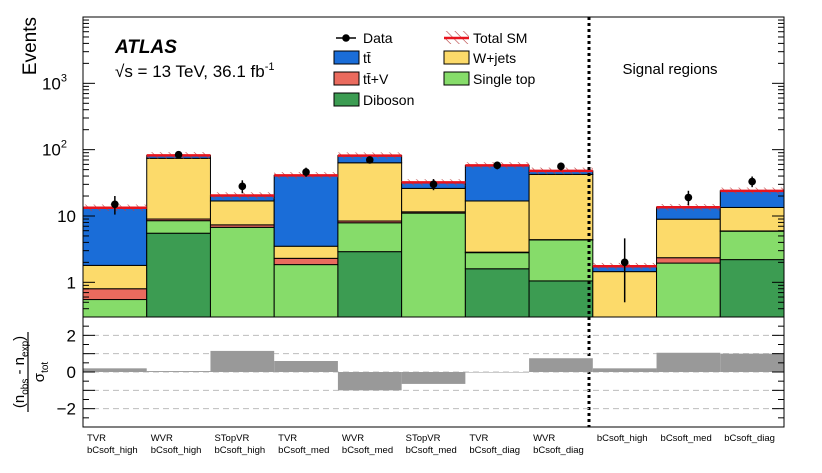 This screenshot has width=822, height=473. What do you see at coordinates (431, 450) in the screenshot?
I see `category-label-line2-5: bCsoft_med` at bounding box center [431, 450].